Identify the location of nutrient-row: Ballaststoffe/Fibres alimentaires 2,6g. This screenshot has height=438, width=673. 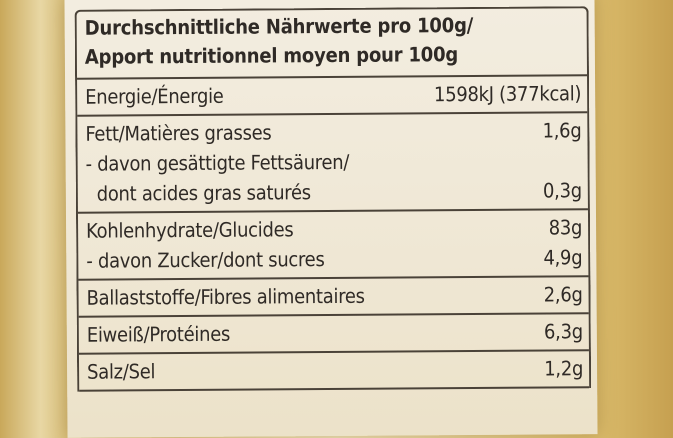
(334, 295).